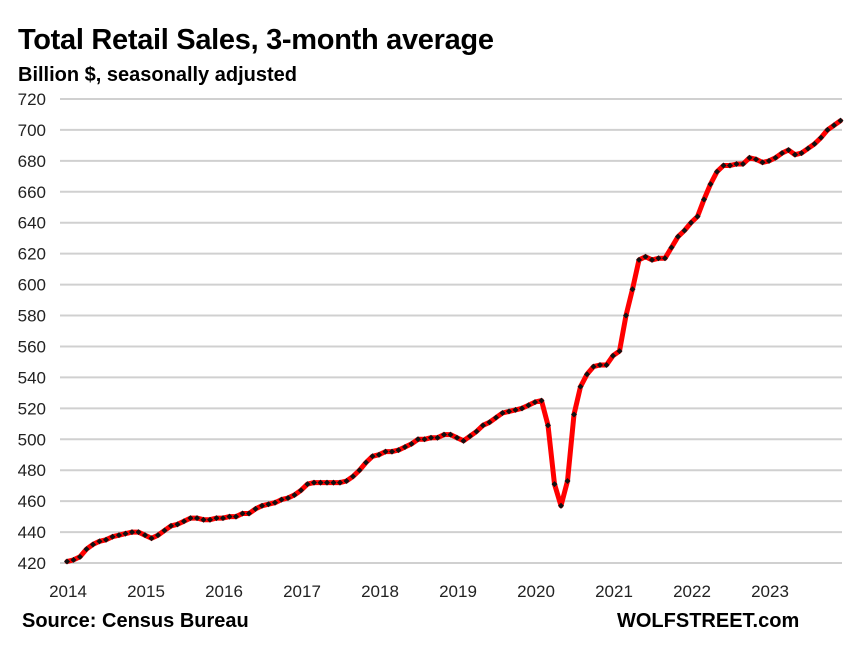  What do you see at coordinates (135, 621) in the screenshot?
I see `source-note: Source: Census Bureau` at bounding box center [135, 621].